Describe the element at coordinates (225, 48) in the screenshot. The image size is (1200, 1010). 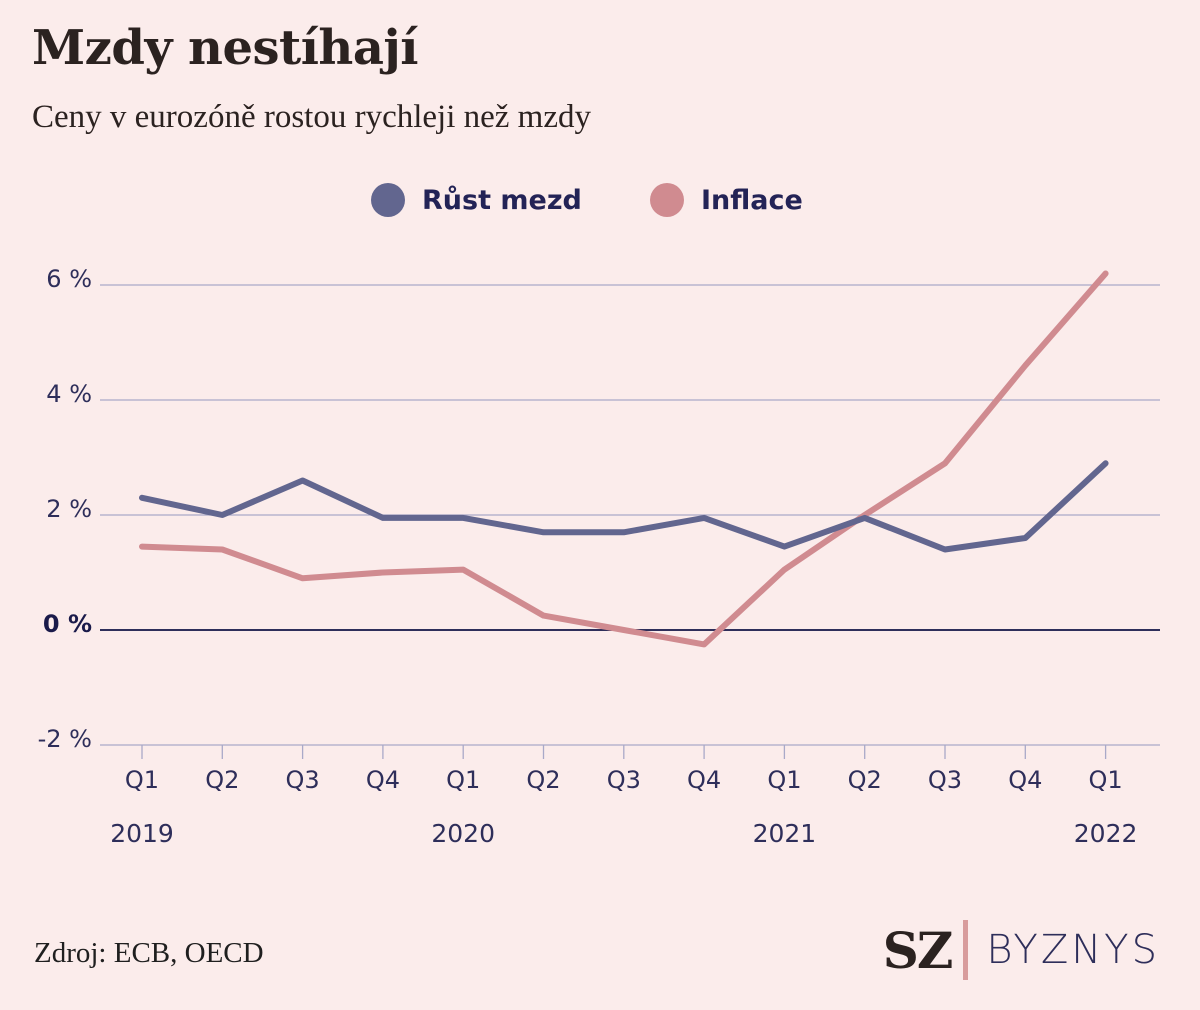
I see `chart-title: Mzdy nestíhají` at that location.